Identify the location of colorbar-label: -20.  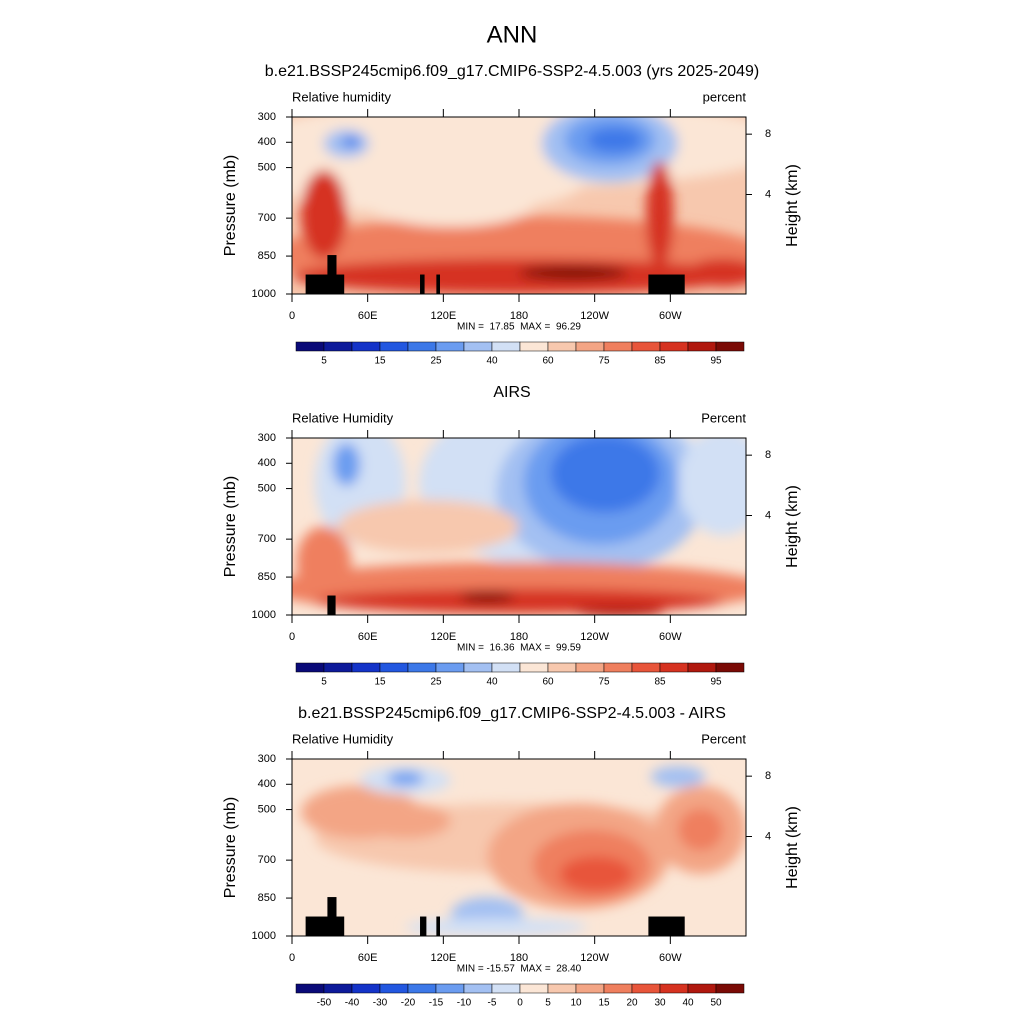
(408, 1003).